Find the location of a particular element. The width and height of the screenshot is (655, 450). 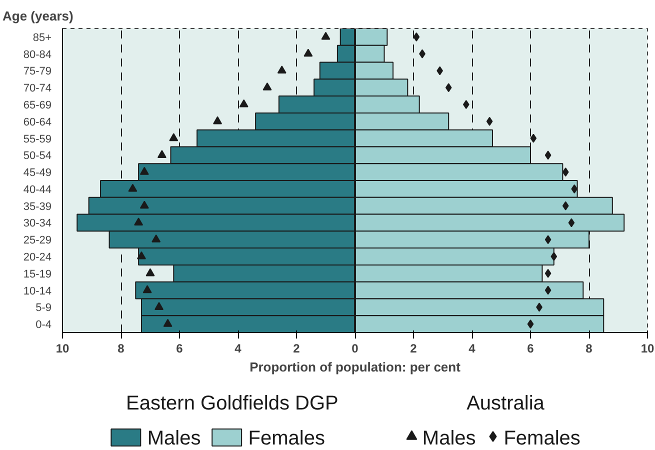

y-tick-label: 50-54 is located at coordinates (37, 156).